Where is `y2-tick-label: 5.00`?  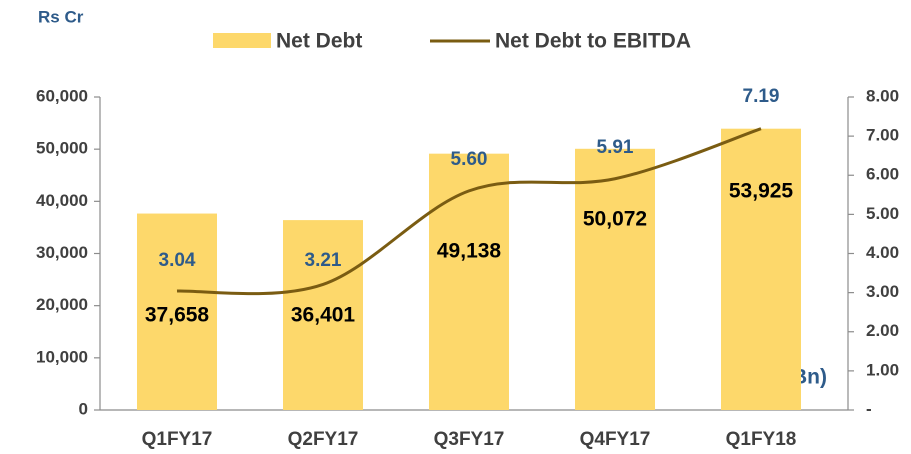 y2-tick-label: 5.00 is located at coordinates (882, 213).